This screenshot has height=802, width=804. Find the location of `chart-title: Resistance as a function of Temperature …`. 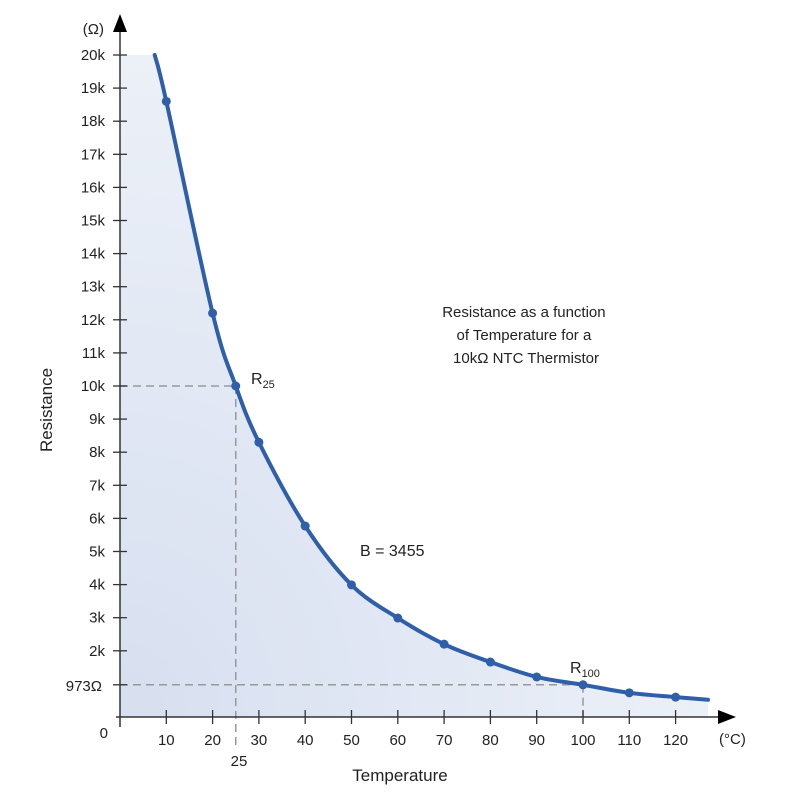

chart-title: Resistance as a function of Temperature … is located at coordinates (526, 335).